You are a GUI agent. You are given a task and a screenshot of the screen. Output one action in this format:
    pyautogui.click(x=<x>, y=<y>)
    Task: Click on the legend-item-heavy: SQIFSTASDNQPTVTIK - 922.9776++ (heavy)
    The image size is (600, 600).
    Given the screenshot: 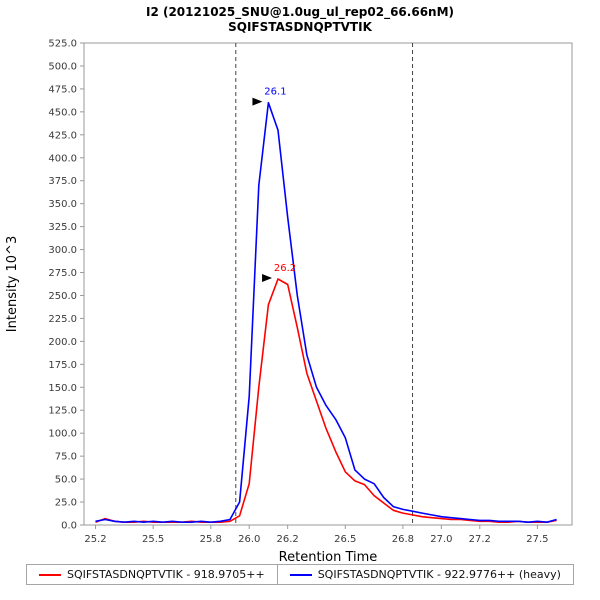 What is the action you would take?
    pyautogui.click(x=425, y=574)
    